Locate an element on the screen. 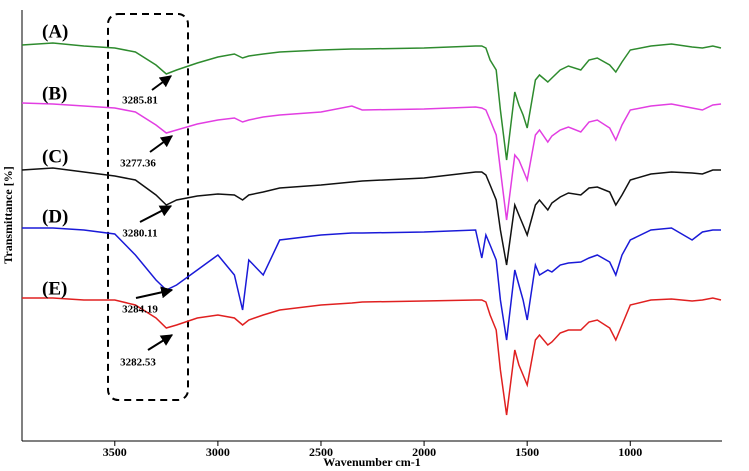 This screenshot has height=471, width=749. series-label: (B) is located at coordinates (54, 93).